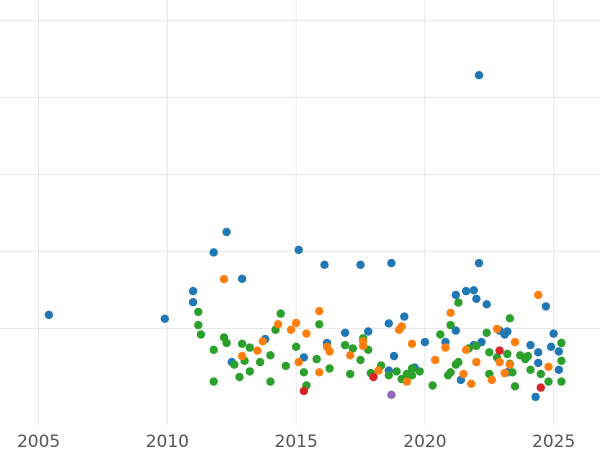 Image resolution: width=600 pixels, height=450 pixels. What do you see at coordinates (167, 441) in the screenshot?
I see `x-tick-label: 2010` at bounding box center [167, 441].